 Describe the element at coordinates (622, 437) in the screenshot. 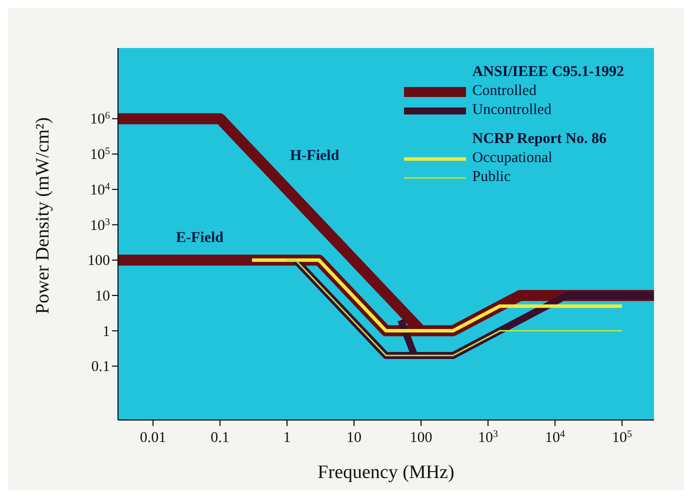

I see `x-tick-label: 10$^{5}$` at that location.